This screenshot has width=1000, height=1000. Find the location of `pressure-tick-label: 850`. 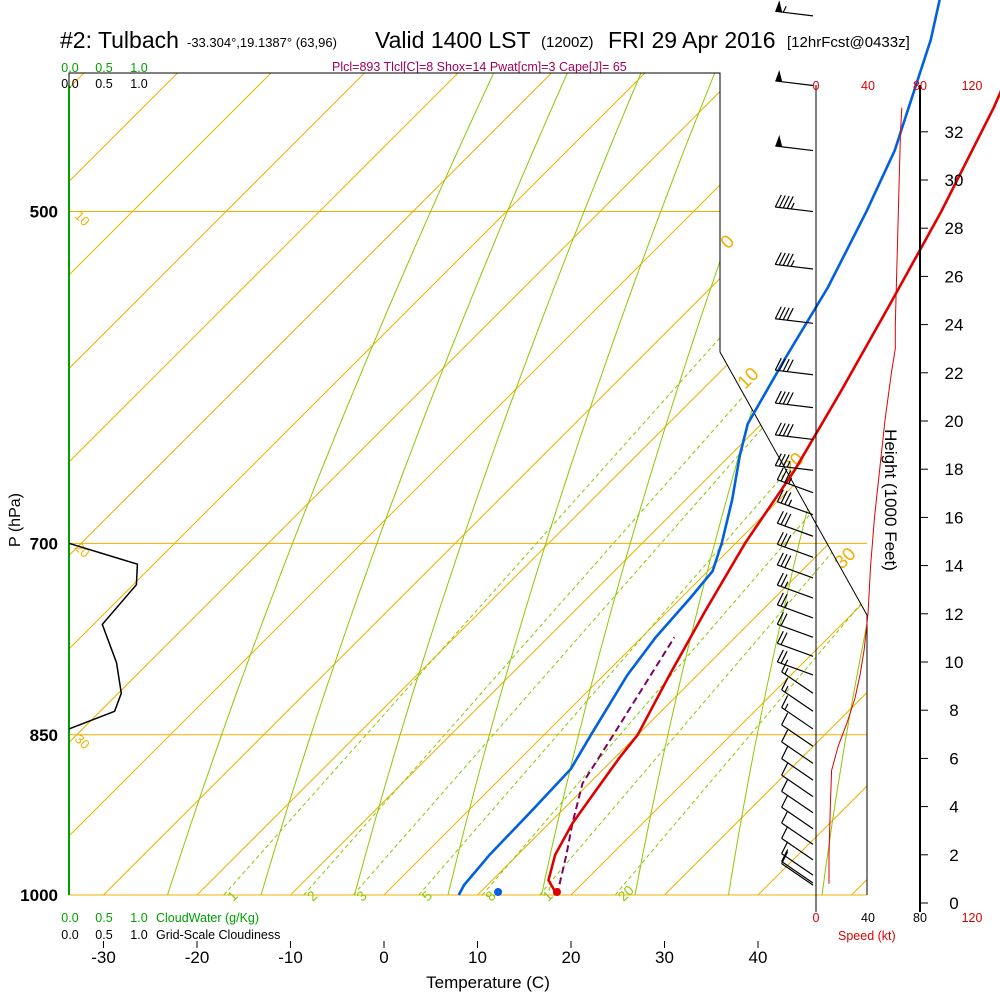

pressure-tick-label: 850 is located at coordinates (44, 735).